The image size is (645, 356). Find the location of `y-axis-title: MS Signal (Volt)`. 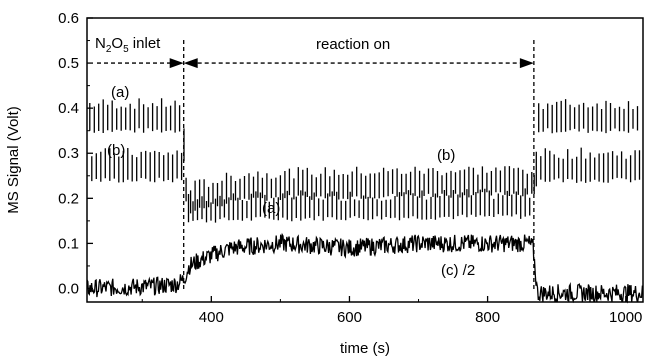

y-axis-title: MS Signal (Volt) is located at coordinates (13, 160).